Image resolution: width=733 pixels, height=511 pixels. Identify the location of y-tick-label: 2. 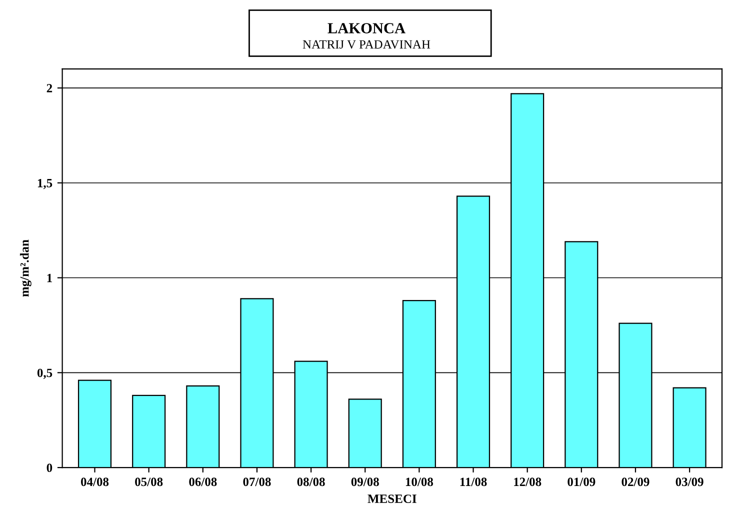
(49, 88).